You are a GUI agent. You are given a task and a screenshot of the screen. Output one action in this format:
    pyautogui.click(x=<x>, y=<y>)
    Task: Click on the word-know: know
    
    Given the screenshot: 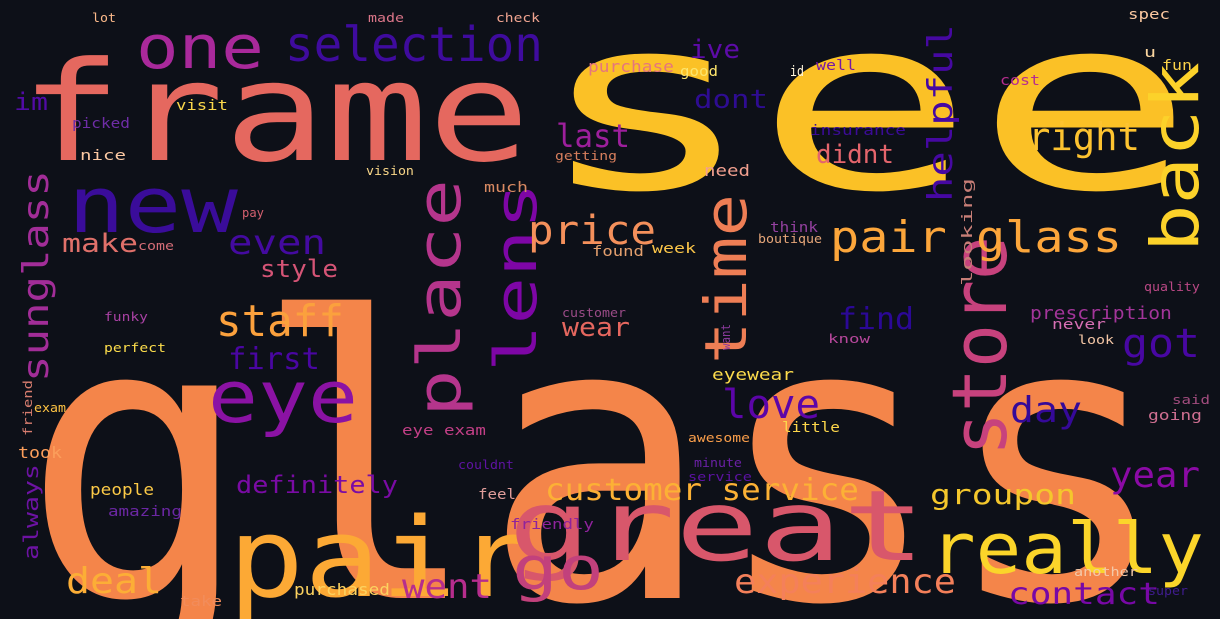 What is the action you would take?
    pyautogui.click(x=849, y=339)
    